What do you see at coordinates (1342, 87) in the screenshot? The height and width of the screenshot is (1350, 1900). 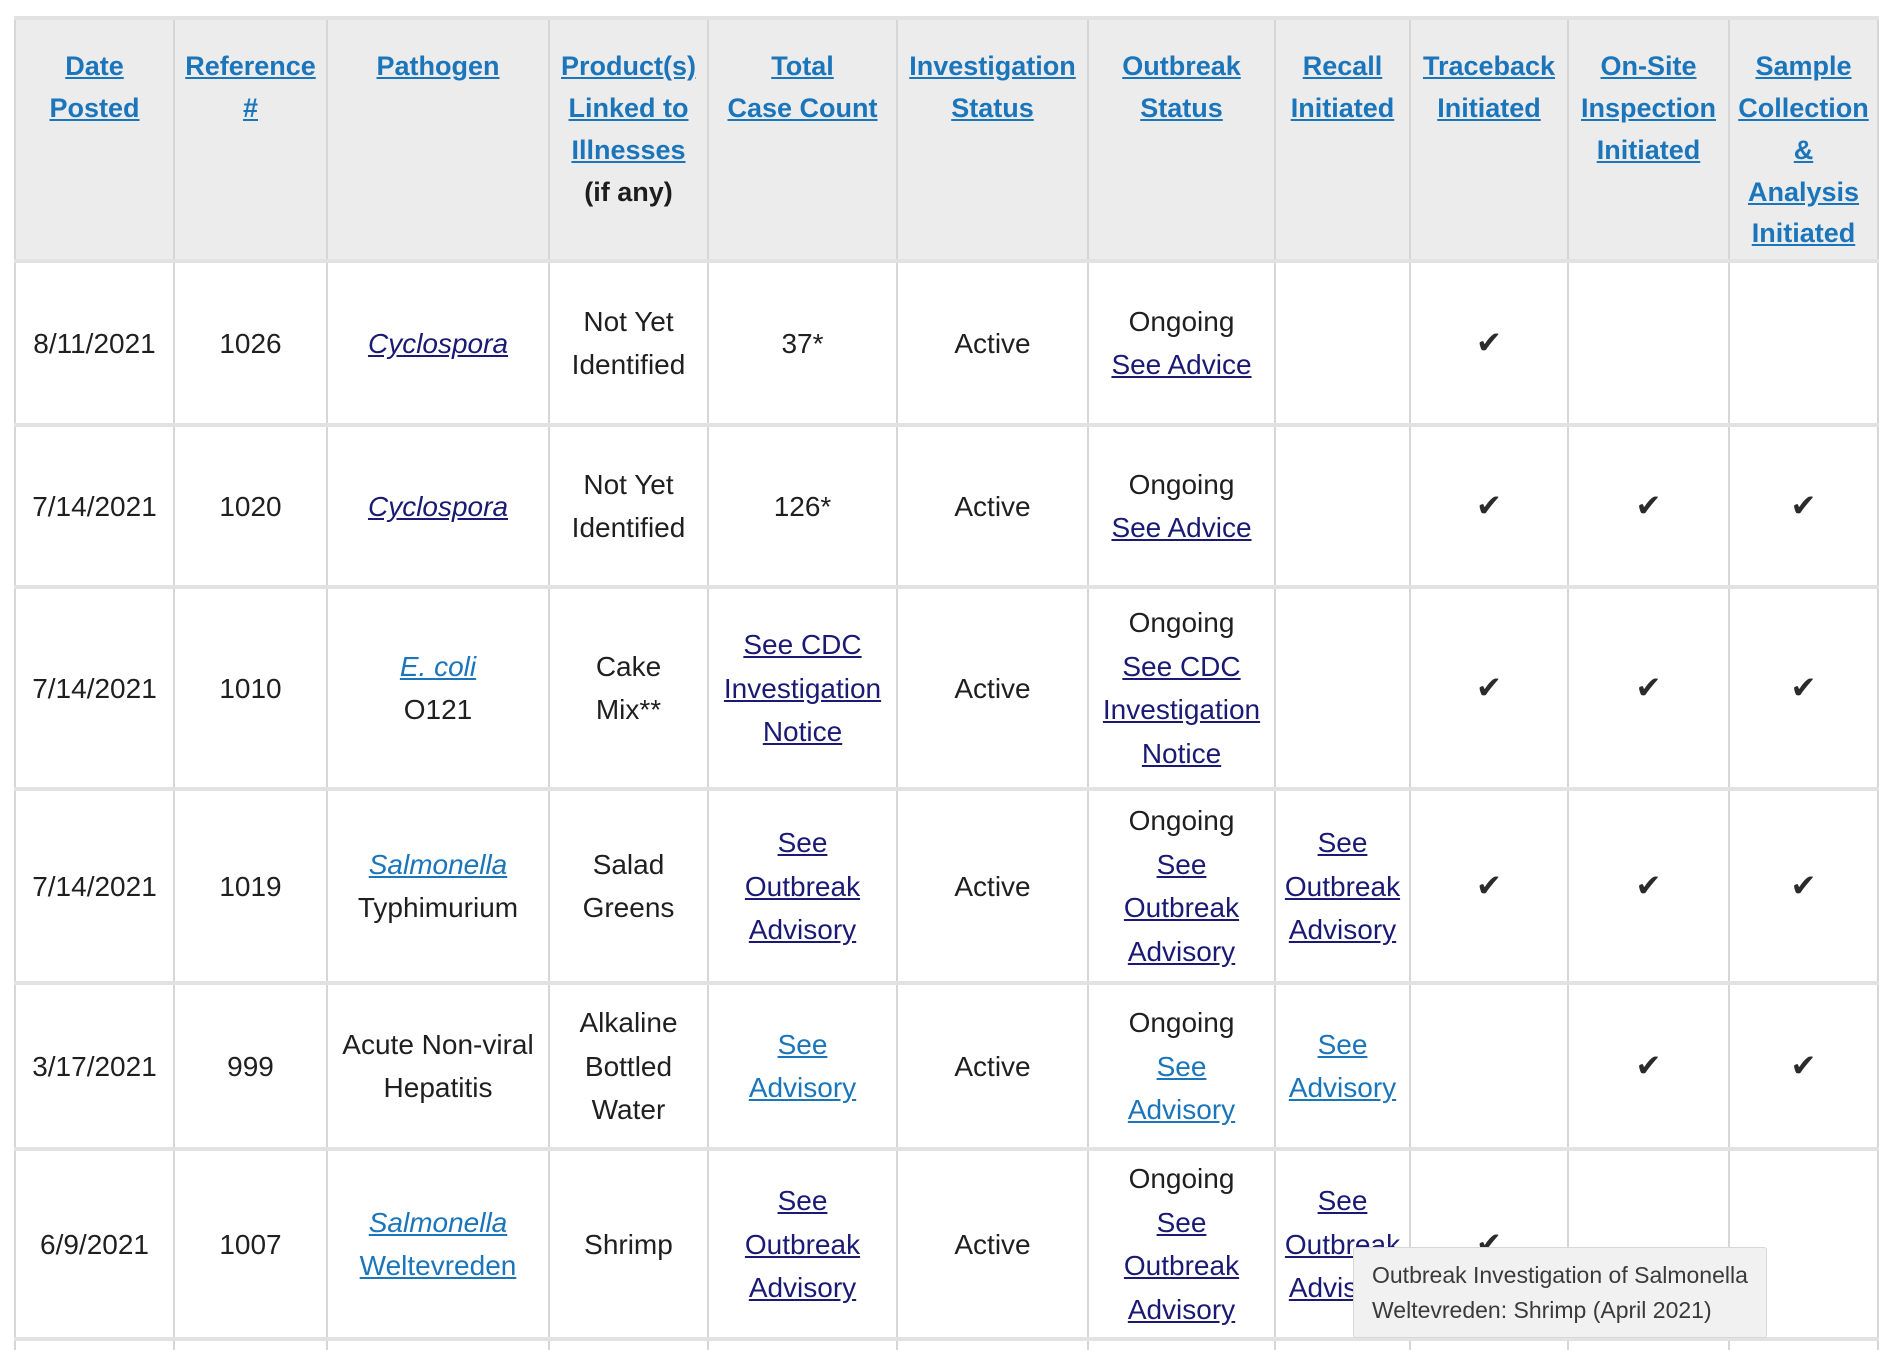 I see `recall-initiated-sort-link: Recall Initiated` at bounding box center [1342, 87].